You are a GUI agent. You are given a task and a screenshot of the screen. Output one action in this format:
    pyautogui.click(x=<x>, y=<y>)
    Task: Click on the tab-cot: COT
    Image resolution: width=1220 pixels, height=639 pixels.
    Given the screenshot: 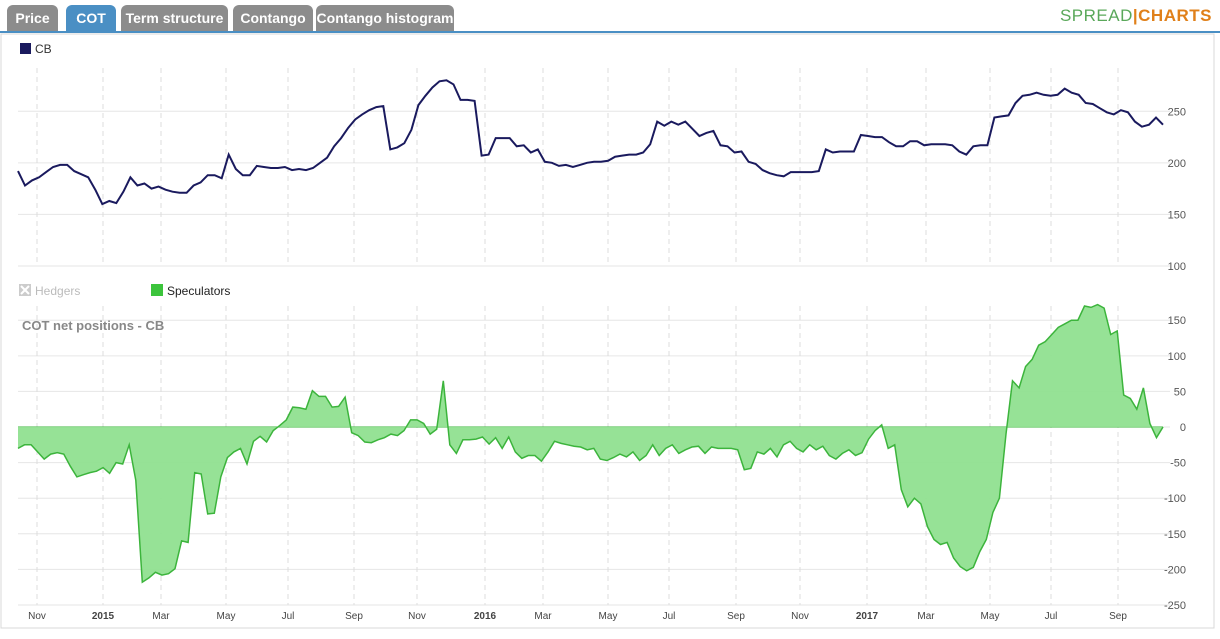 What is the action you would take?
    pyautogui.click(x=91, y=18)
    